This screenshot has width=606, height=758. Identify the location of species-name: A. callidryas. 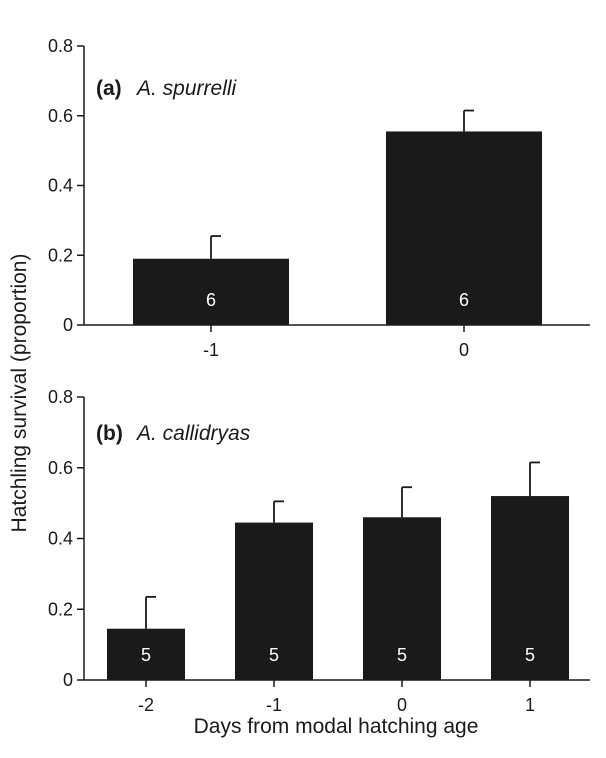
(193, 433).